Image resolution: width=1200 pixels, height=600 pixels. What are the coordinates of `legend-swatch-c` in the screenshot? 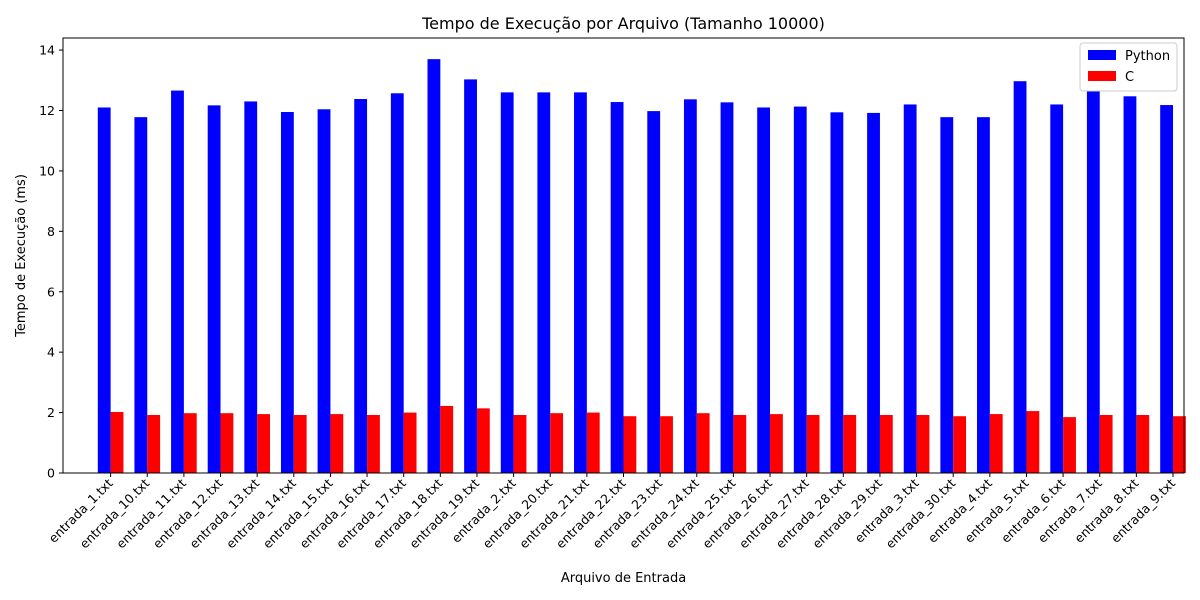 It's located at (1102, 76).